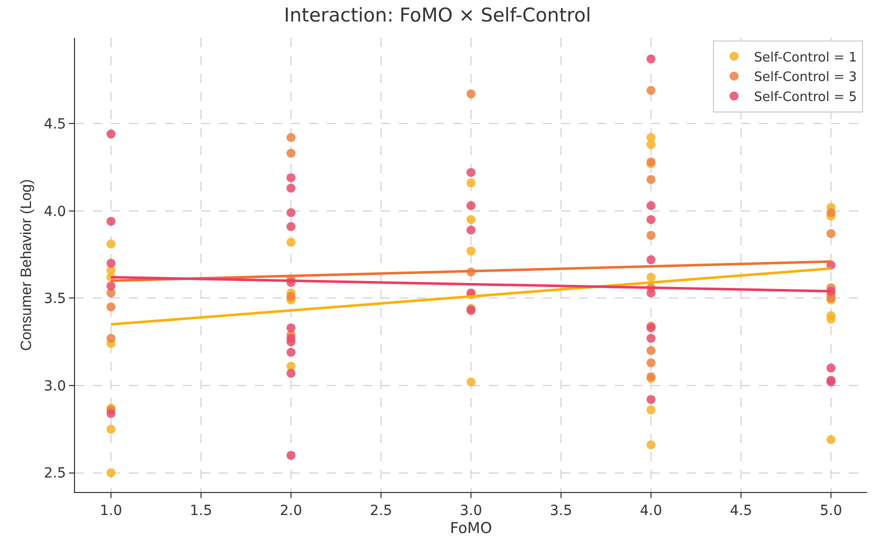 This screenshot has height=541, width=875. What do you see at coordinates (831, 510) in the screenshot?
I see `x-tick-label: 5.0` at bounding box center [831, 510].